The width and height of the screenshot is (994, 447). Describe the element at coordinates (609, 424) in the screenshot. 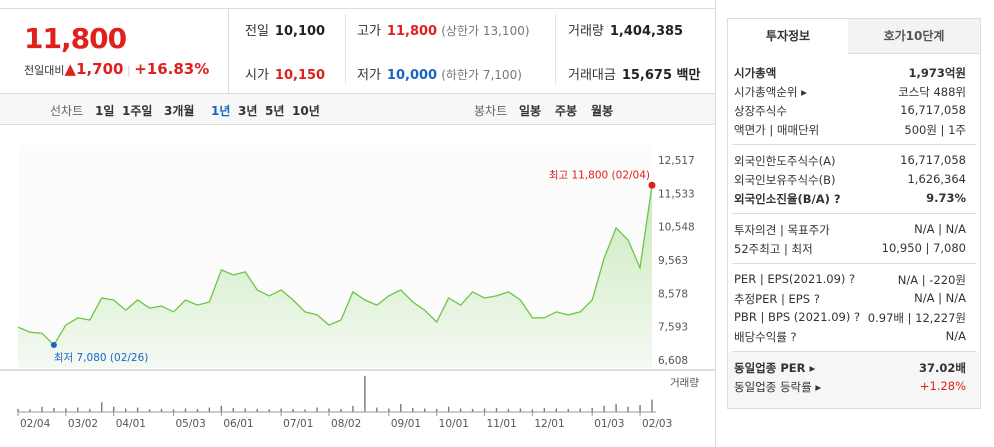

I see `x-tick-label: 01/03` at that location.